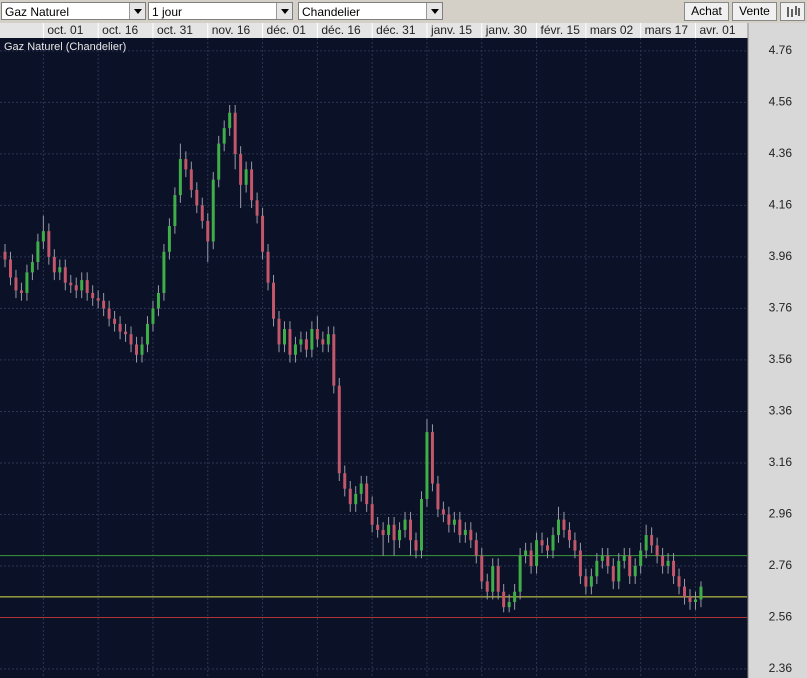  I want to click on period-select: 1 jour, so click(220, 11).